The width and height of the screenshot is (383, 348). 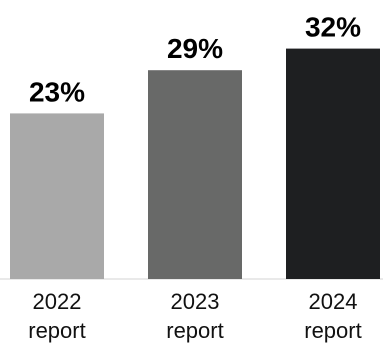 I want to click on category-label-2023-line2: report, so click(x=194, y=330).